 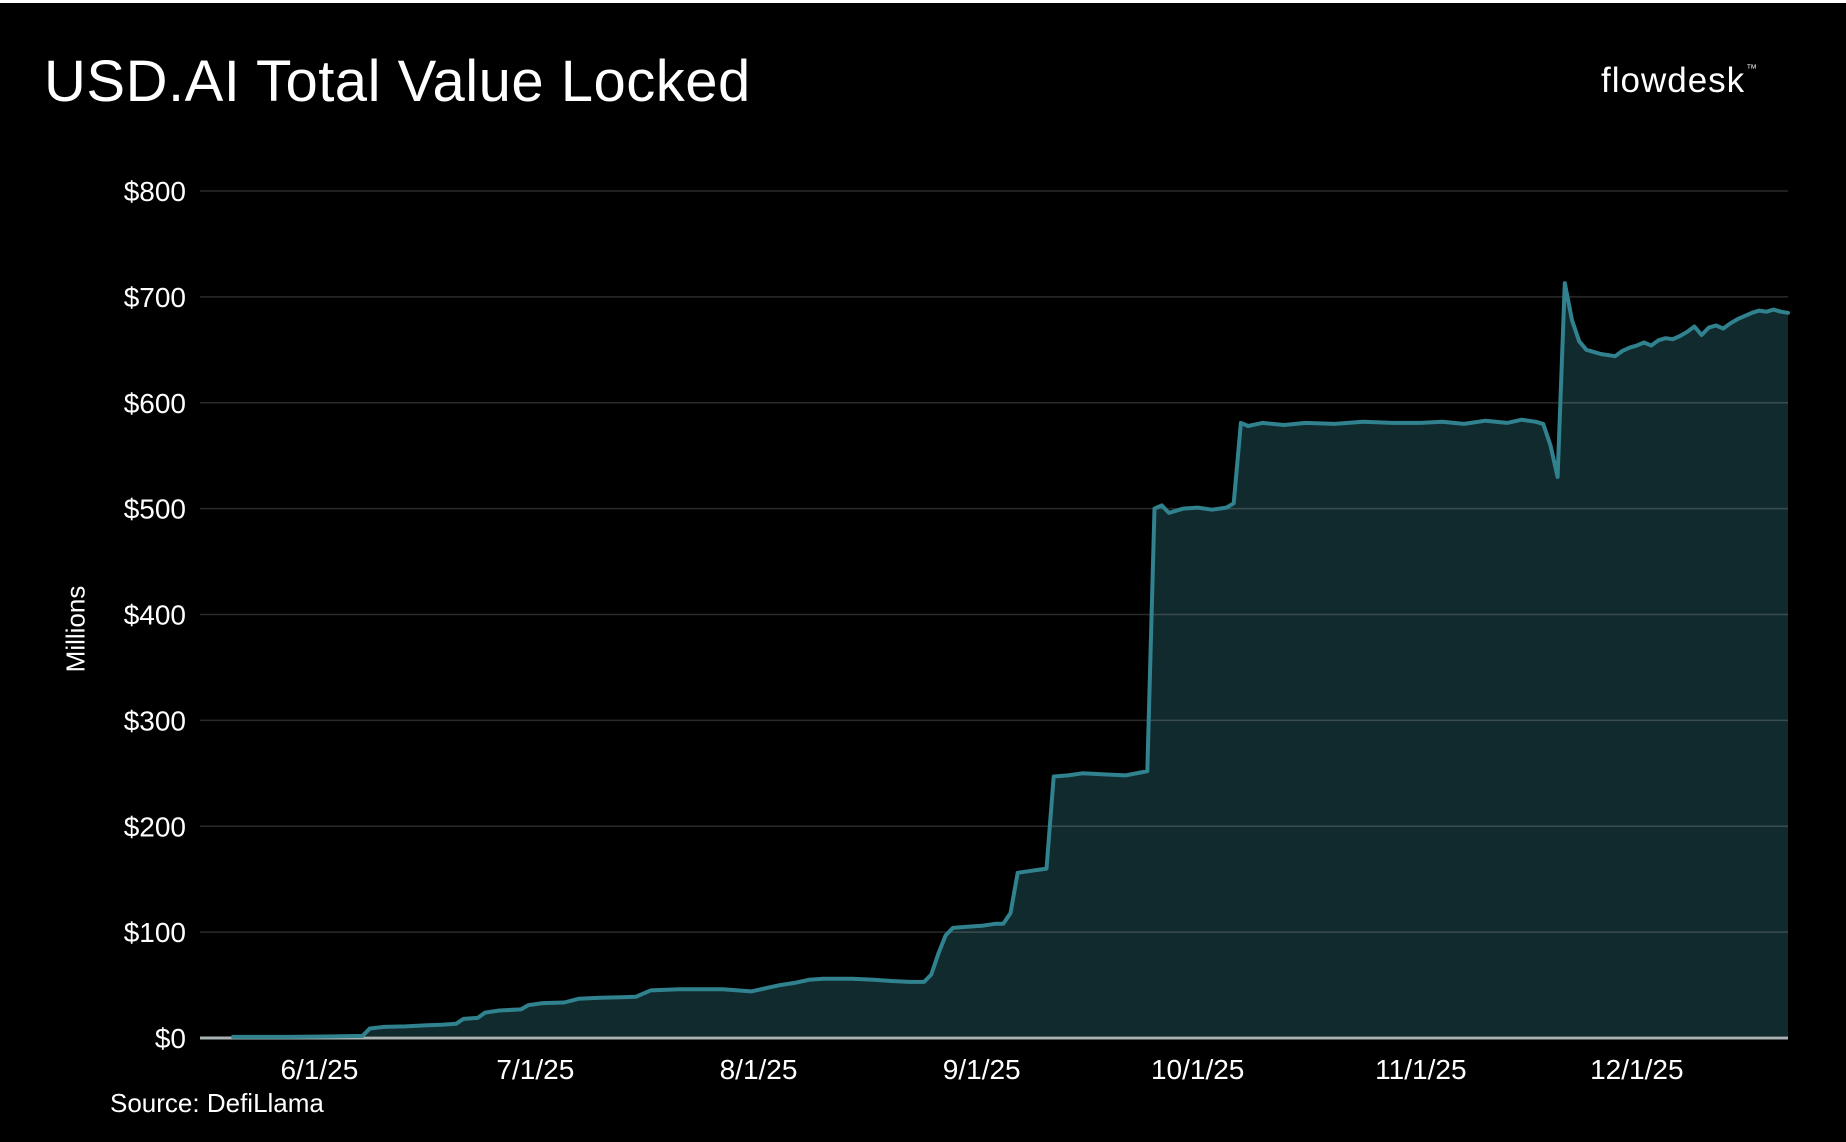 What do you see at coordinates (1197, 1069) in the screenshot?
I see `x-tick-label: 10/1/25` at bounding box center [1197, 1069].